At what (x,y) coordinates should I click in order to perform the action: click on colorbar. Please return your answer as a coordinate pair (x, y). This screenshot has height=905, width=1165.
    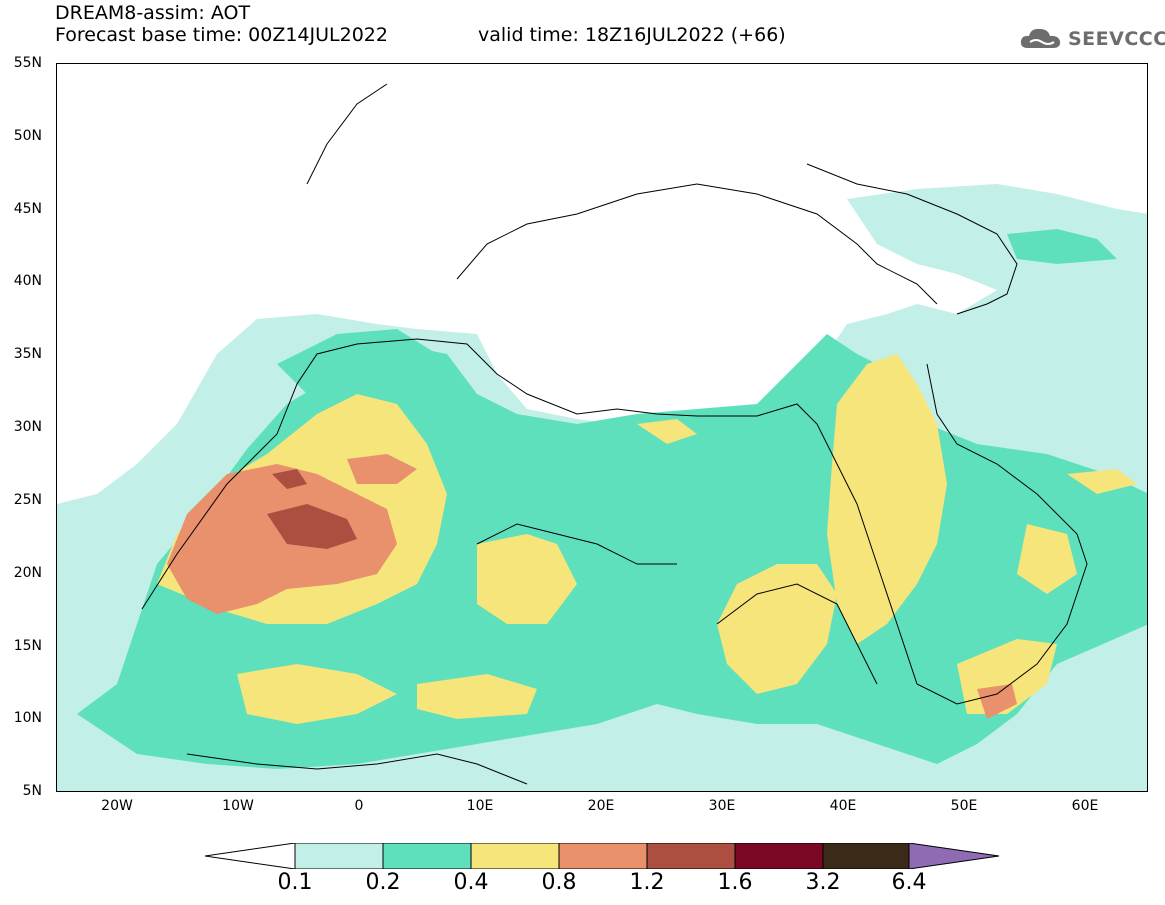
    Looking at the image, I should click on (602, 856).